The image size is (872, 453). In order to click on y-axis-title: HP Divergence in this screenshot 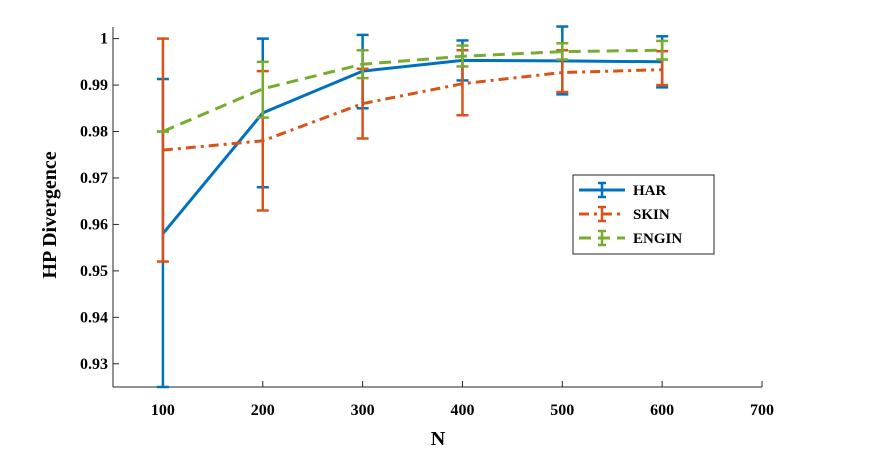, I will do `click(50, 214)`.